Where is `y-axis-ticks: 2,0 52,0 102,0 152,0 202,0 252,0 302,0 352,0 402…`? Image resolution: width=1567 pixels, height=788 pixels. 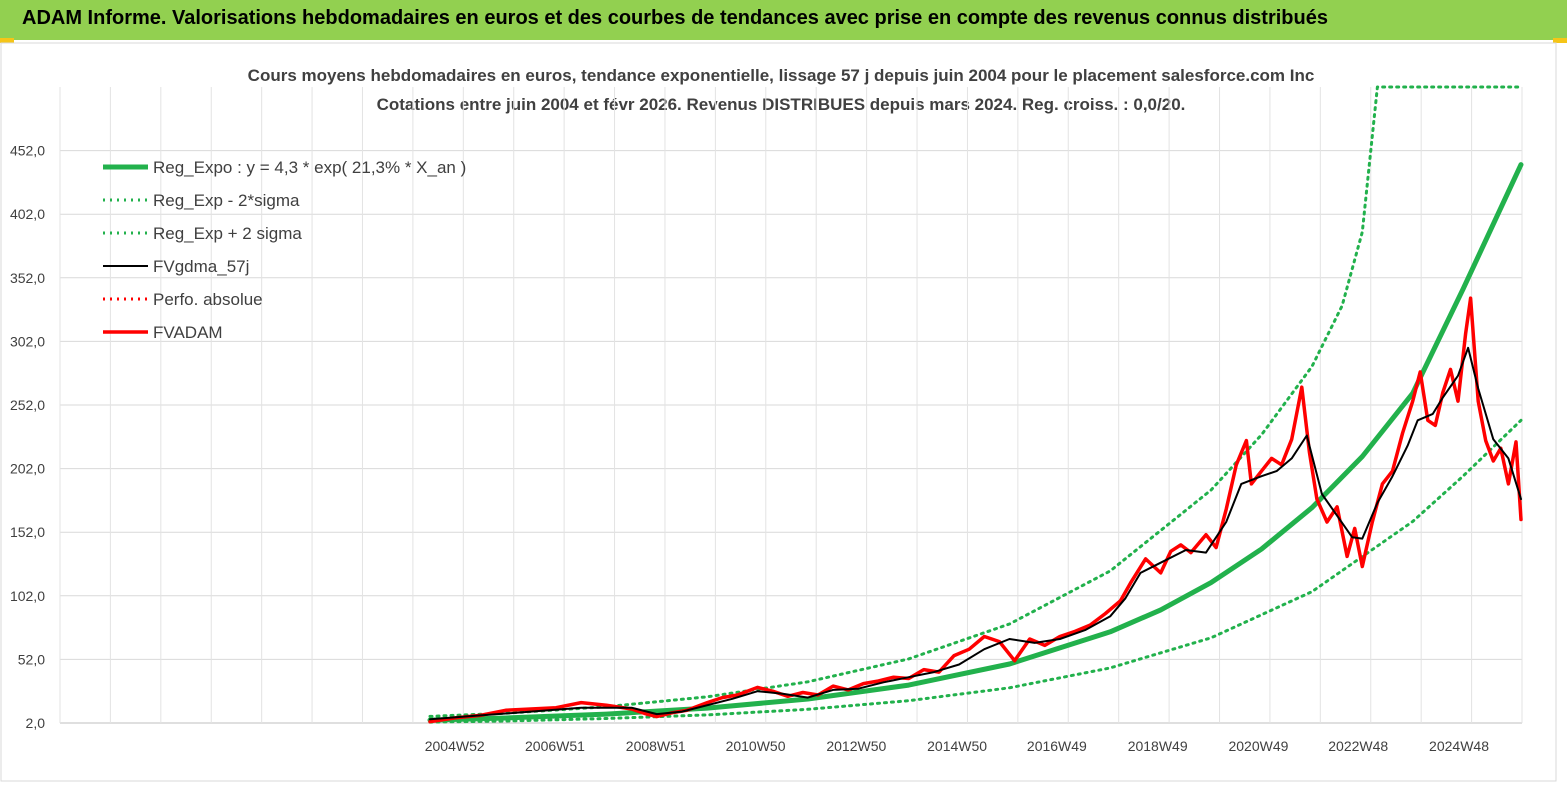 y-axis-ticks: 2,0 52,0 102,0 152,0 202,0 252,0 302,0 352,0 402… is located at coordinates (27, 437).